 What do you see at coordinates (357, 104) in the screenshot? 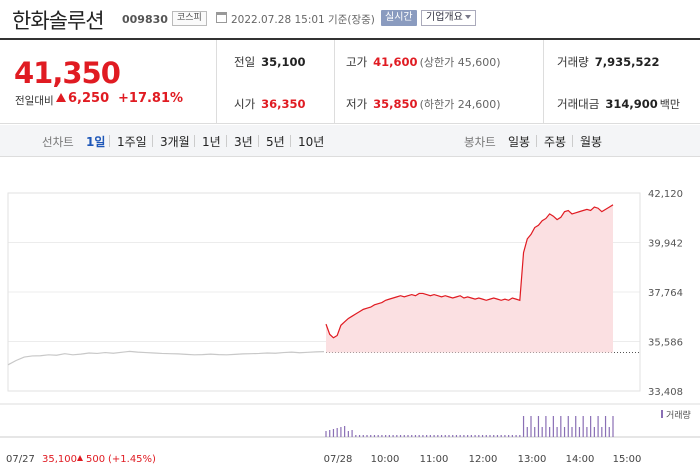
I see `low-label: 저가` at bounding box center [357, 104].